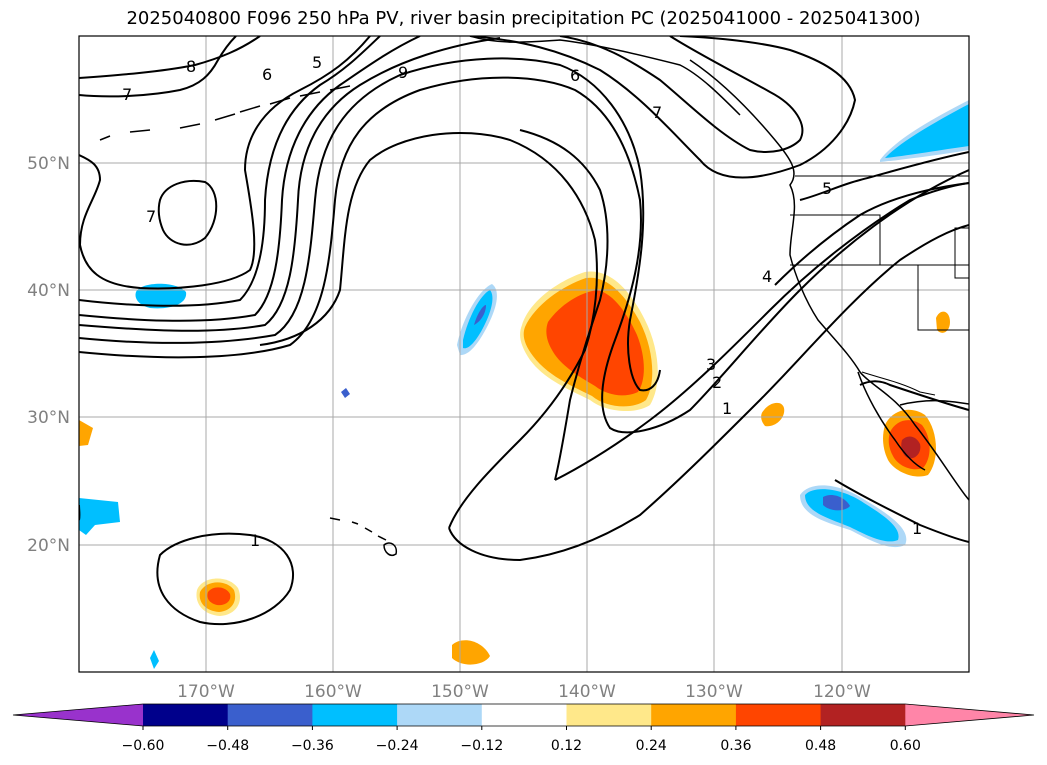  What do you see at coordinates (836, 503) in the screenshot?
I see `precip-neg-mexico-core` at bounding box center [836, 503].